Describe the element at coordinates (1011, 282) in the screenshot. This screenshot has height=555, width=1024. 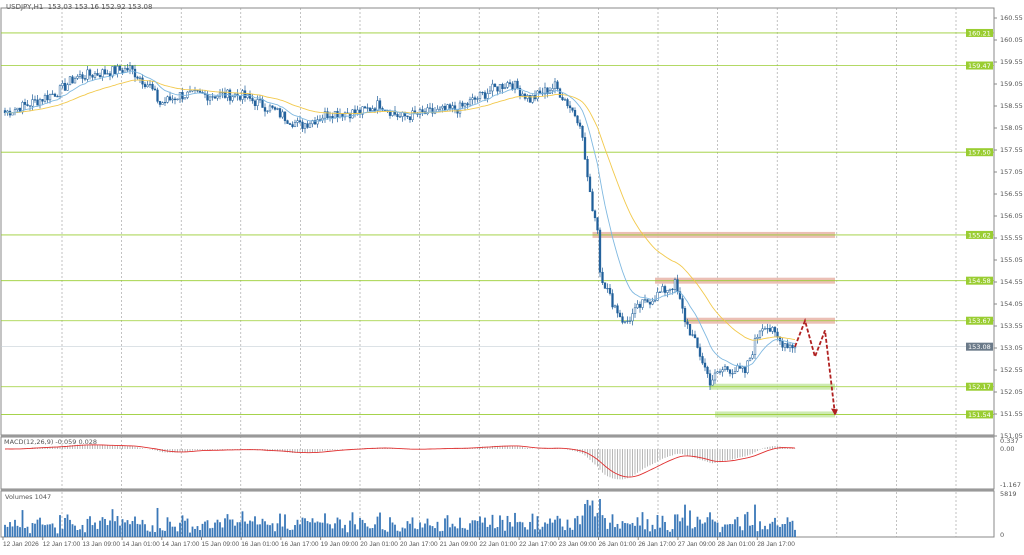
I see `price-tick-label: 154.55` at that location.